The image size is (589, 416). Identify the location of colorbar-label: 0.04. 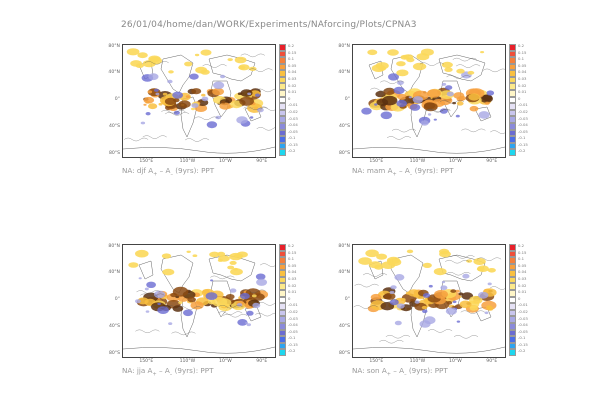
(522, 272).